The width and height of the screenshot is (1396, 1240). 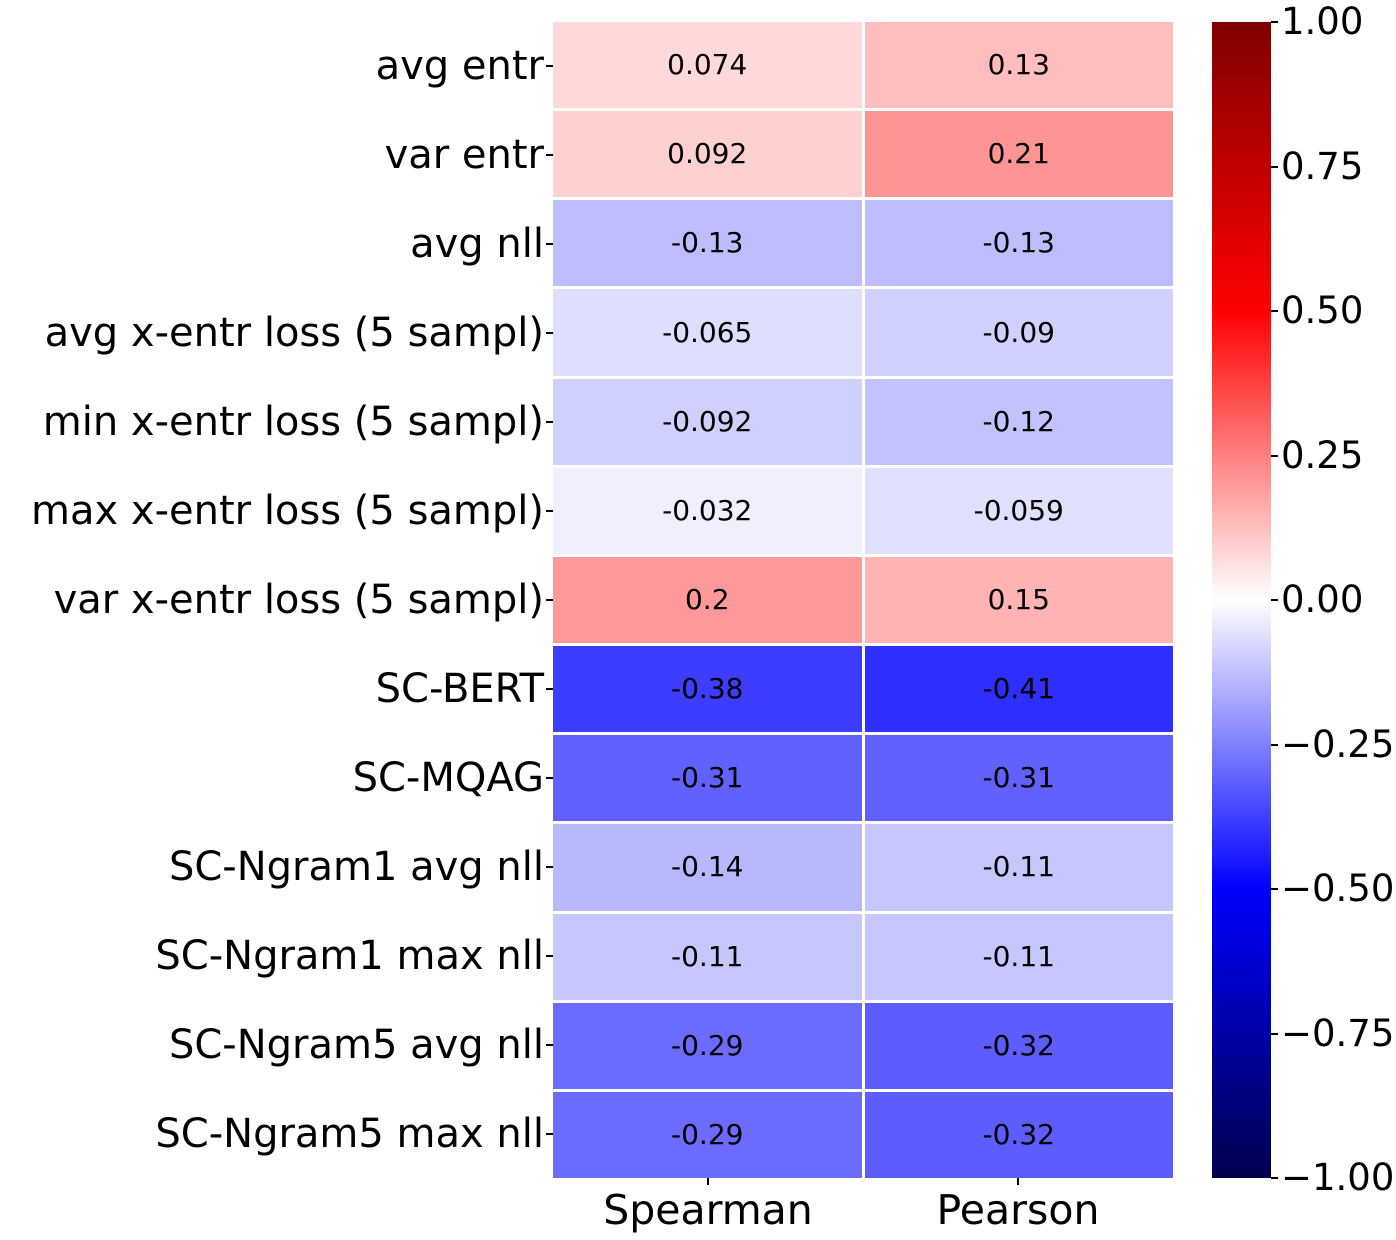 I want to click on cell-value: -0.41, so click(x=1018, y=689).